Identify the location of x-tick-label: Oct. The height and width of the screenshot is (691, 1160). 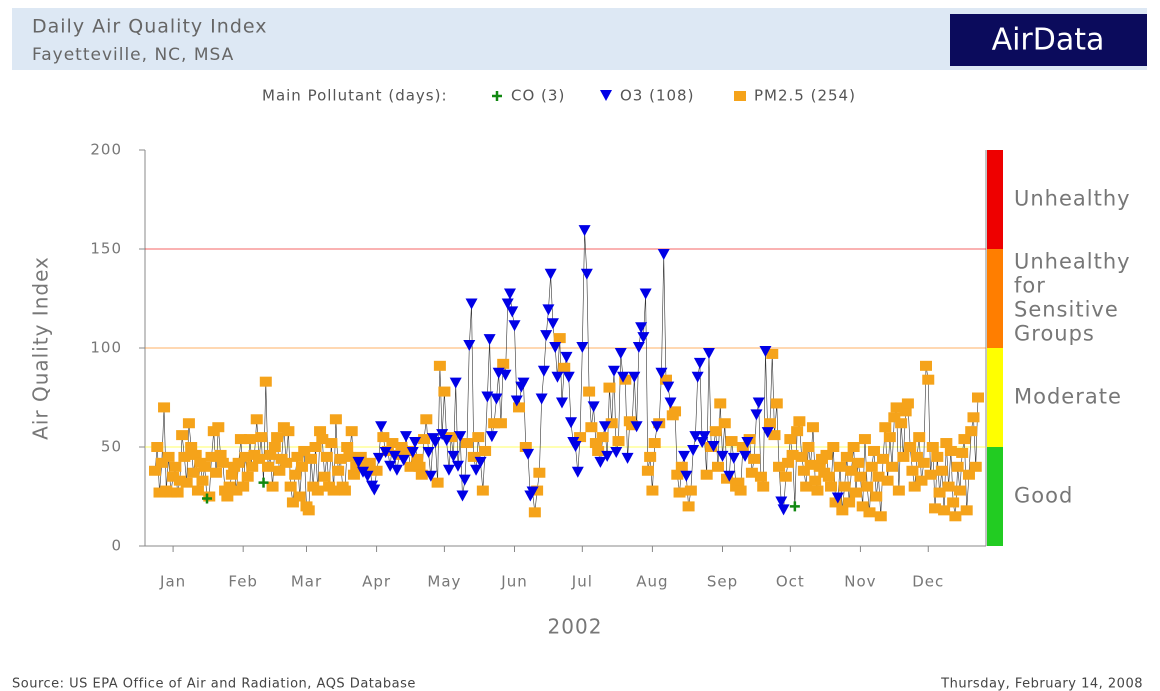
(790, 582).